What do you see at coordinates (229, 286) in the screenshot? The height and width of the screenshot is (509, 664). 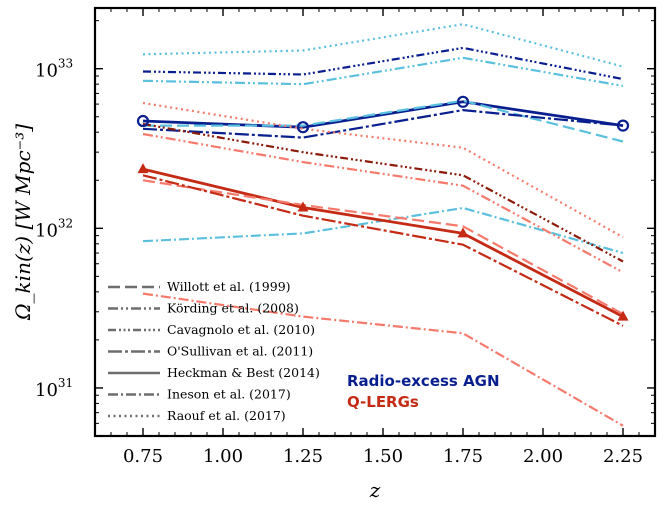 I see `legend-label: Willott et al. (1999)` at bounding box center [229, 286].